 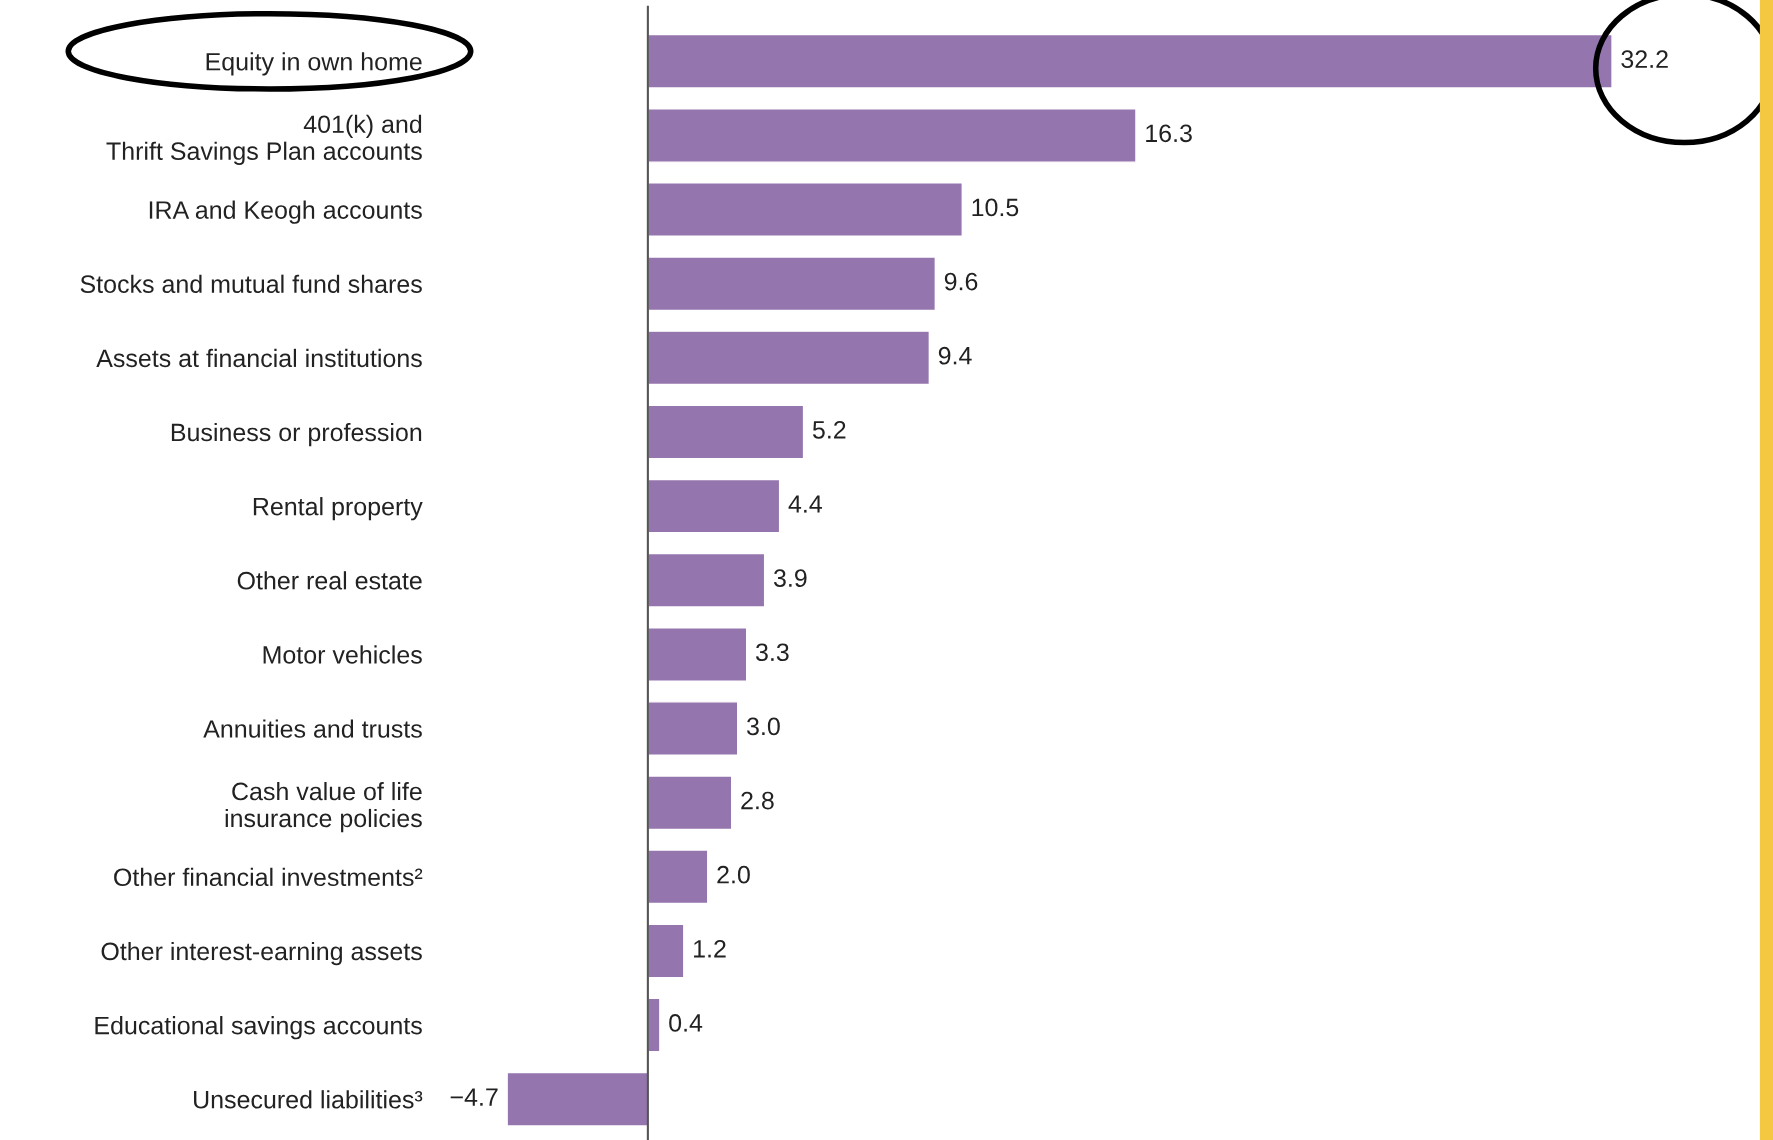 What do you see at coordinates (710, 948) in the screenshot?
I see `data-label: 1.2` at bounding box center [710, 948].